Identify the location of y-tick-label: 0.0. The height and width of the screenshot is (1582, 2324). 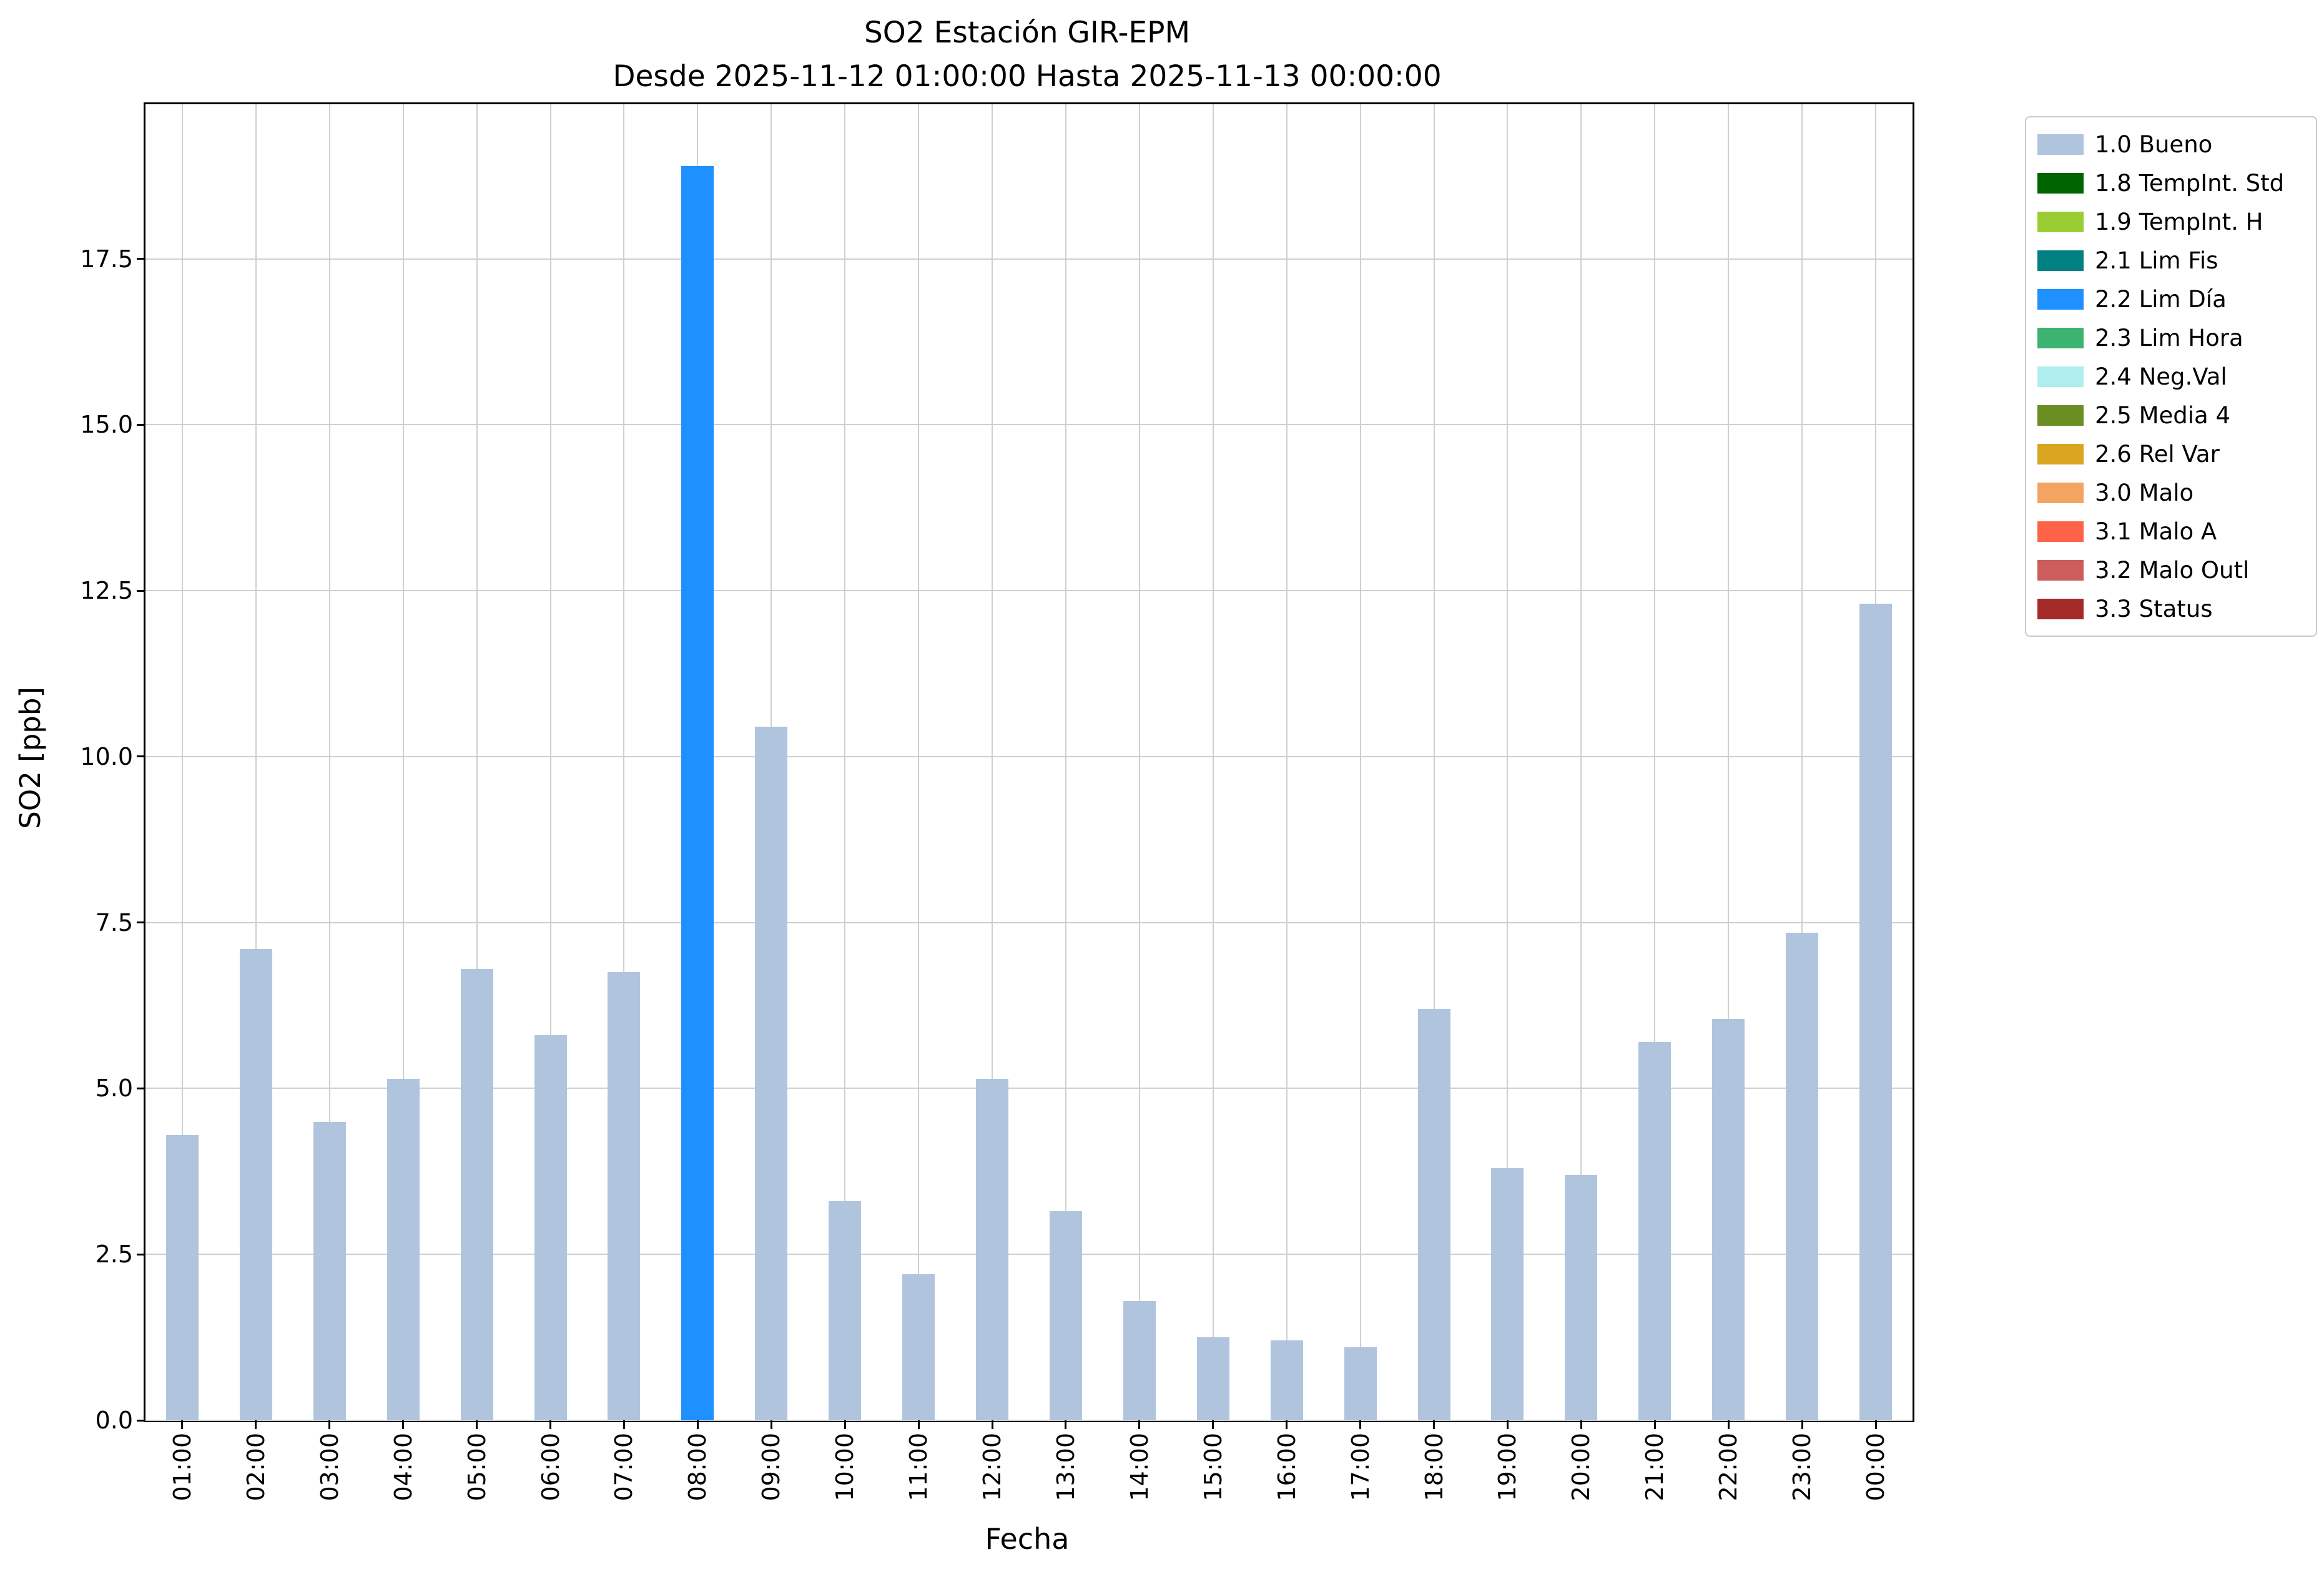
(114, 1420).